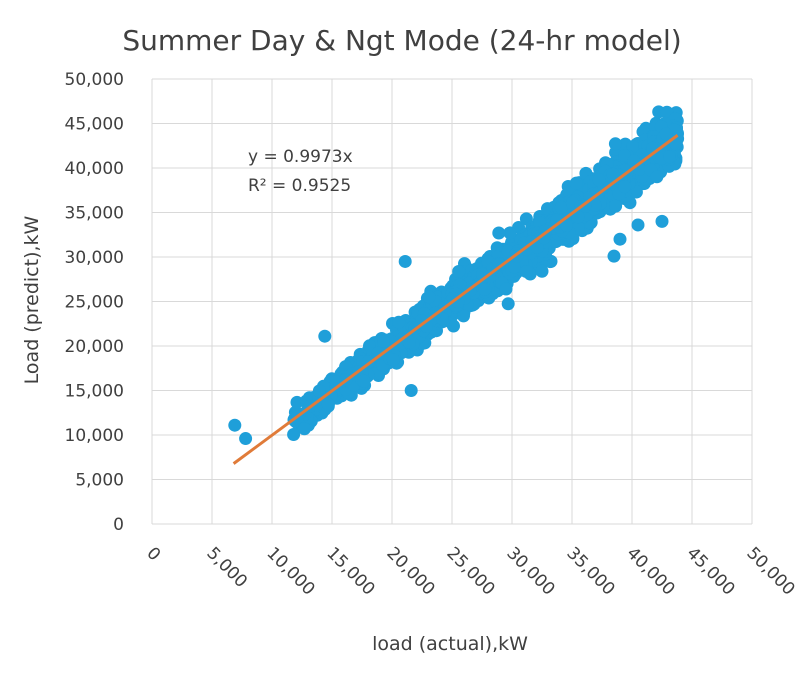 This screenshot has width=804, height=673. I want to click on y-tick-label: 25,000, so click(94, 303).